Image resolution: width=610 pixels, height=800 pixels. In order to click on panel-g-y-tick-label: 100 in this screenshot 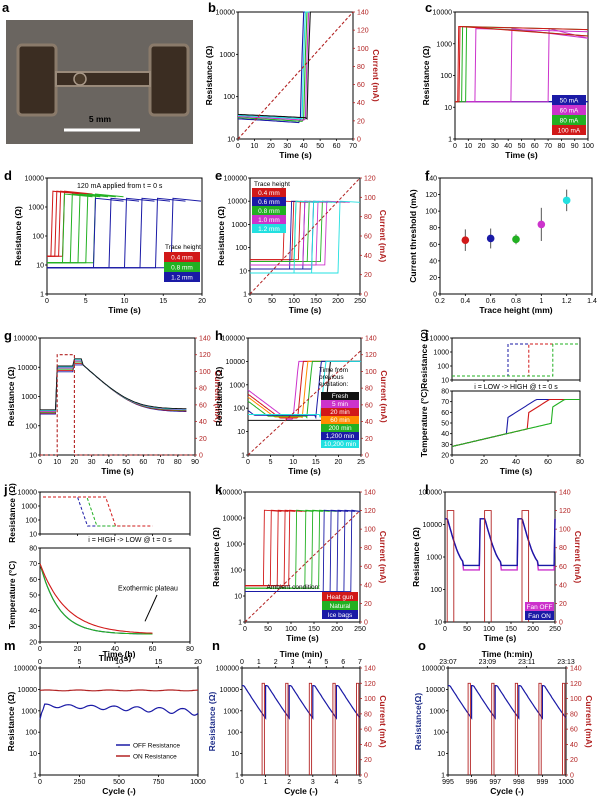, I will do `click(31, 426)`.